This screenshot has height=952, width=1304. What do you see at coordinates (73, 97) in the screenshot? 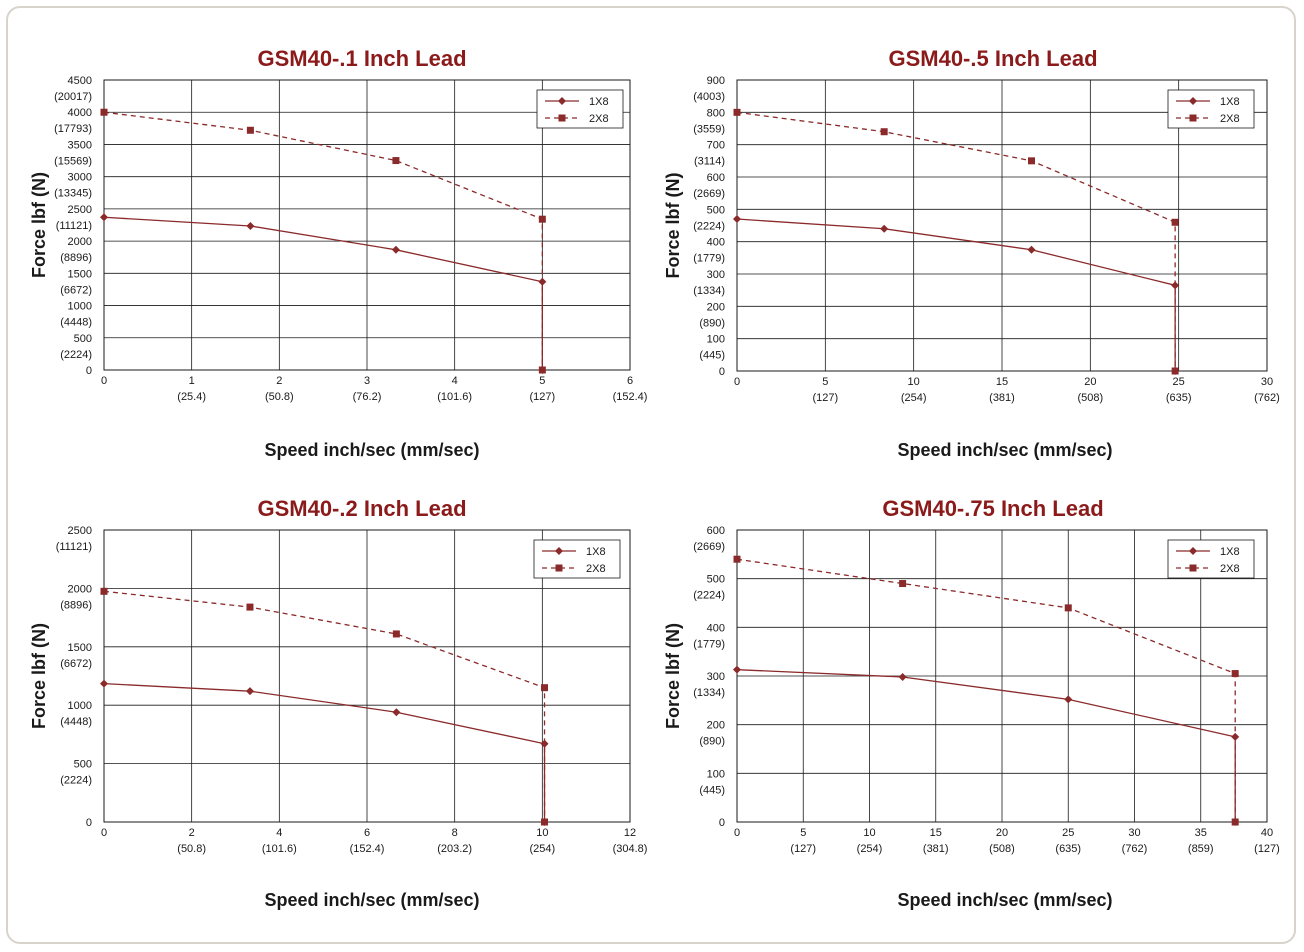
I see `y-tick-sublabel: (20017)` at bounding box center [73, 97].